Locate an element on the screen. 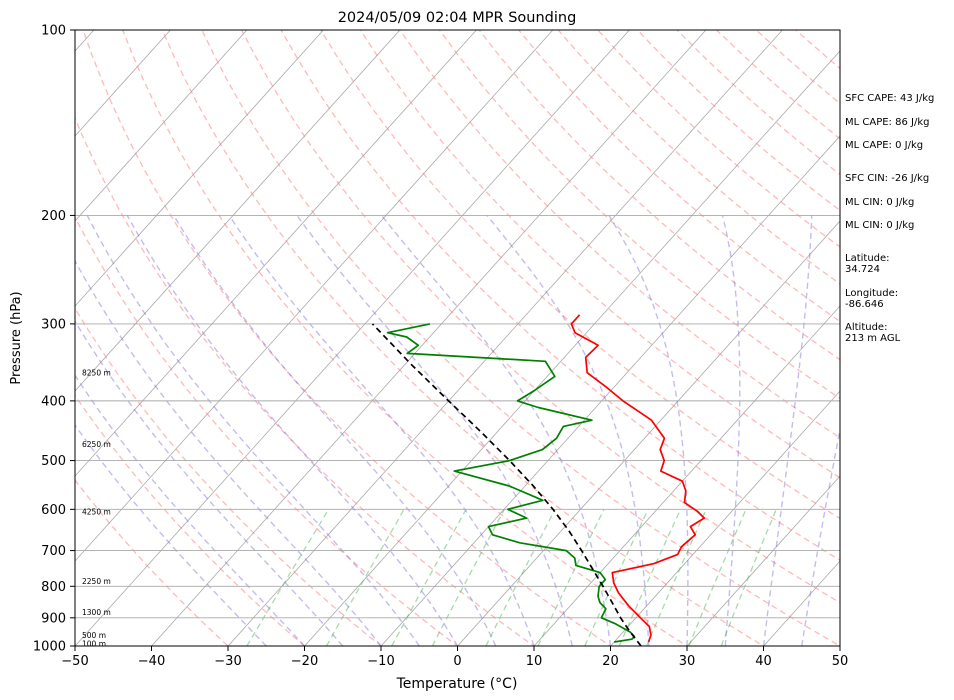  height-label: 4250 m is located at coordinates (96, 512).